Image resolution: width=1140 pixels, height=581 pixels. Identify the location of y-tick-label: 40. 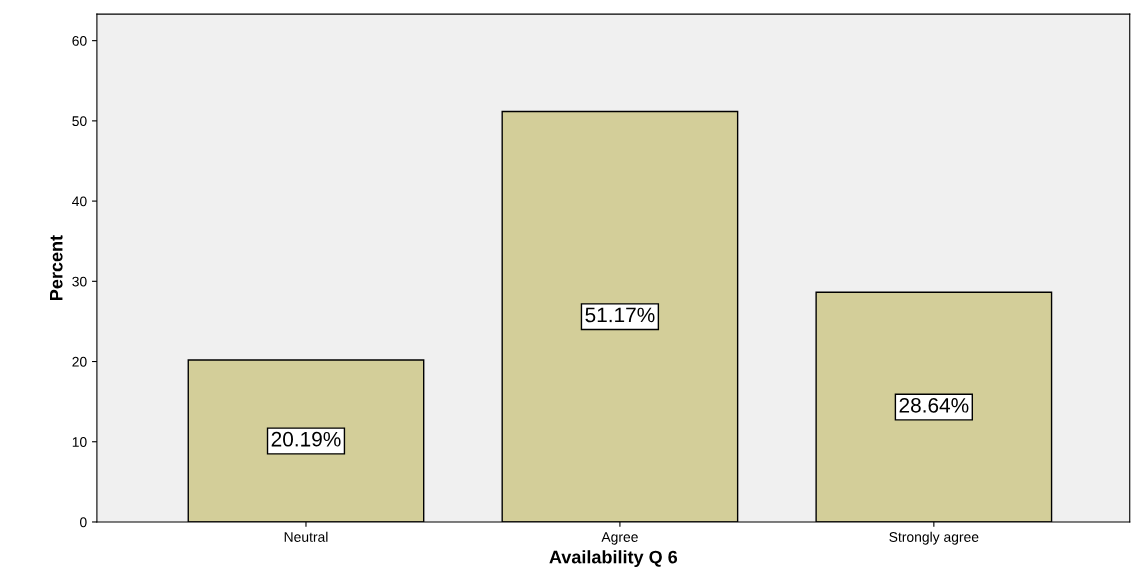
(79, 201).